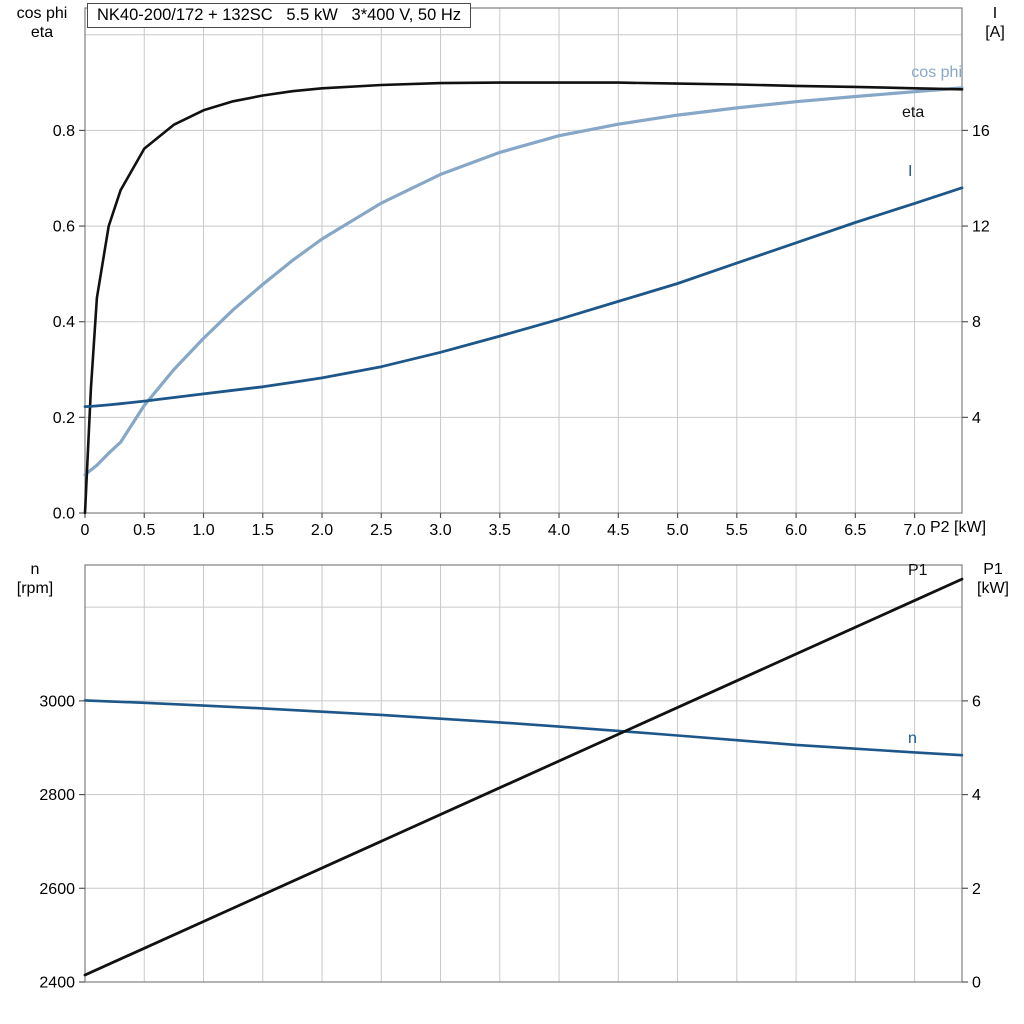 This screenshot has width=1024, height=1024. I want to click on svg-text: 4.5, so click(618, 530).